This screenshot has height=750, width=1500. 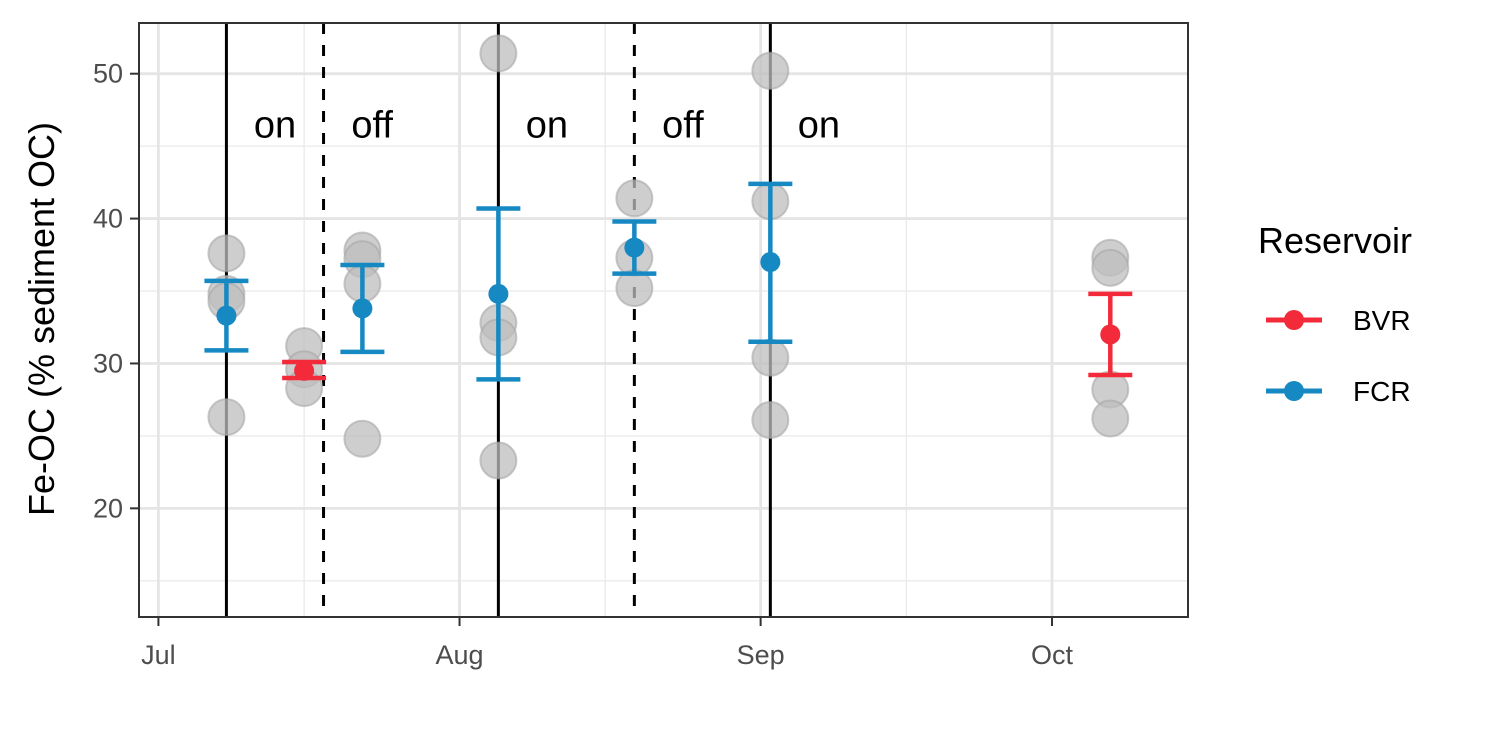 What do you see at coordinates (108, 363) in the screenshot?
I see `y-tick-label: 30` at bounding box center [108, 363].